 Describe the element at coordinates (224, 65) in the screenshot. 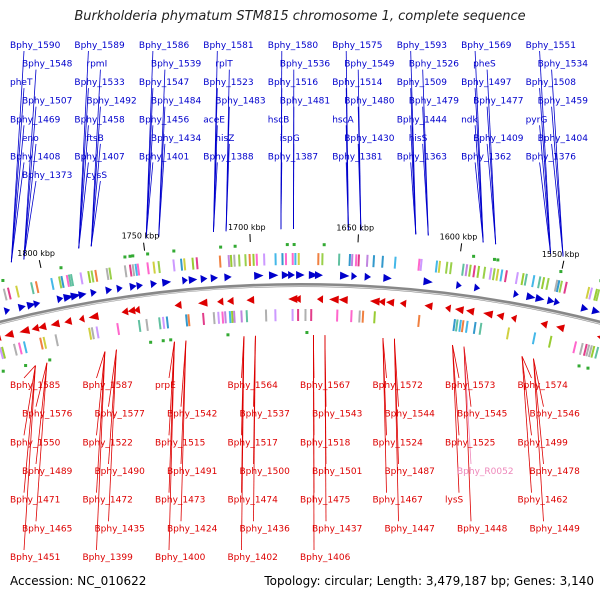

I see `forward-gene-label: rplT` at that location.